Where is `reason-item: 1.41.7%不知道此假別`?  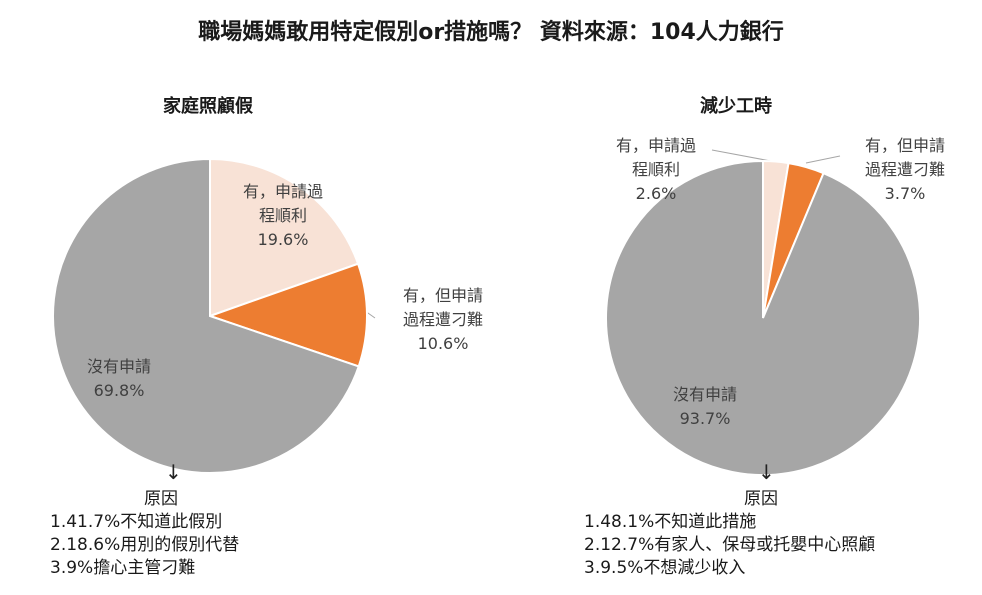 reason-item: 1.41.7%不知道此假別 is located at coordinates (136, 522).